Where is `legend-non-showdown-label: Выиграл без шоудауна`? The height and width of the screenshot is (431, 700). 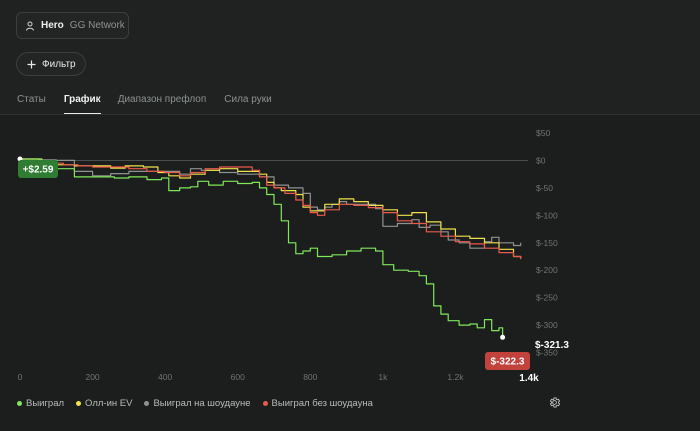 legend-non-showdown-label: Выиграл без шоудауна is located at coordinates (322, 403).